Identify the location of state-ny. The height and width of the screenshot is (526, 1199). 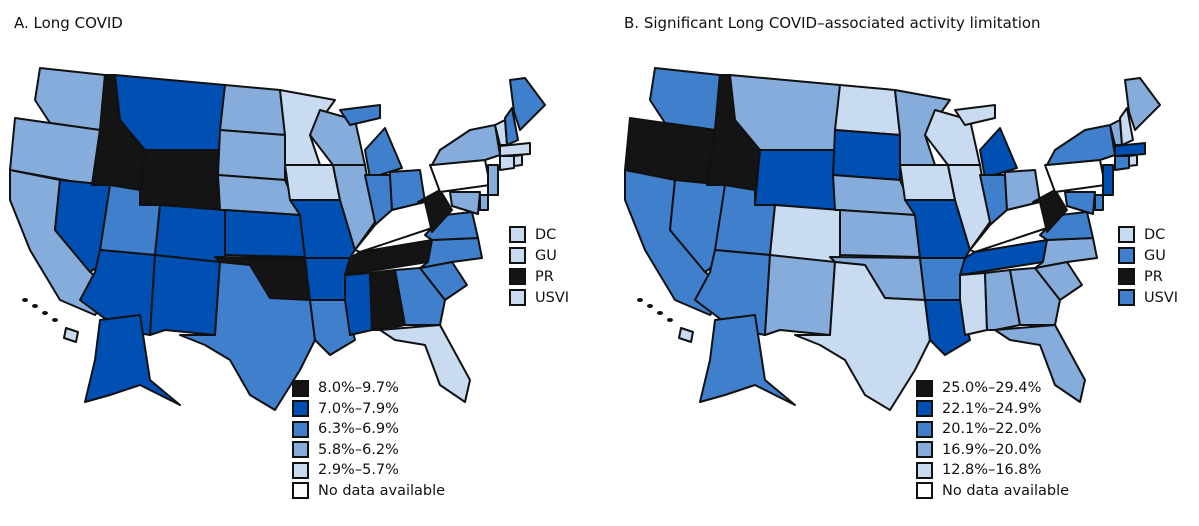
(1081, 145).